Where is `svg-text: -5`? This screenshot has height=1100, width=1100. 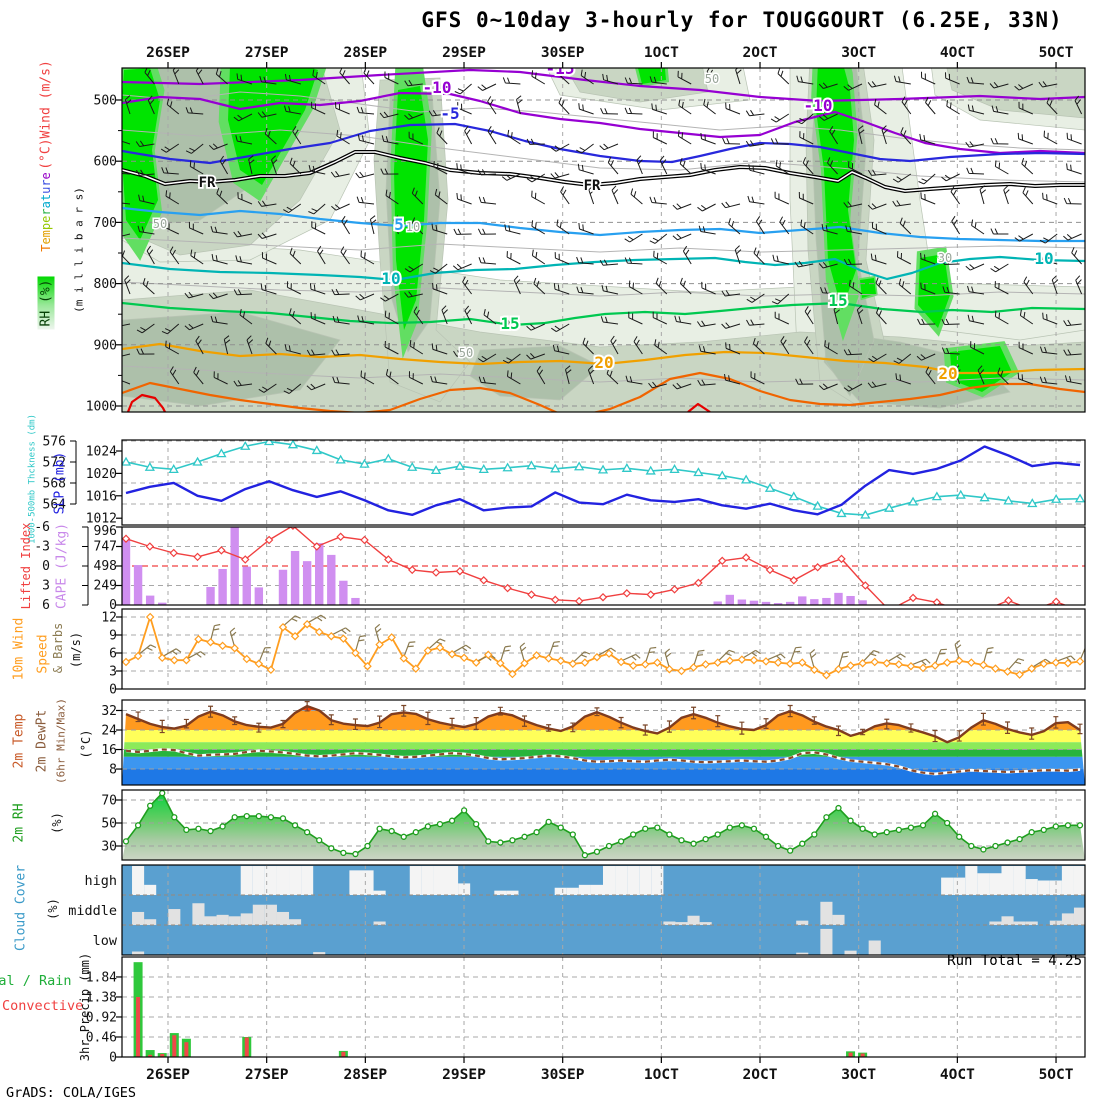 svg-text: -5 is located at coordinates (449, 113).